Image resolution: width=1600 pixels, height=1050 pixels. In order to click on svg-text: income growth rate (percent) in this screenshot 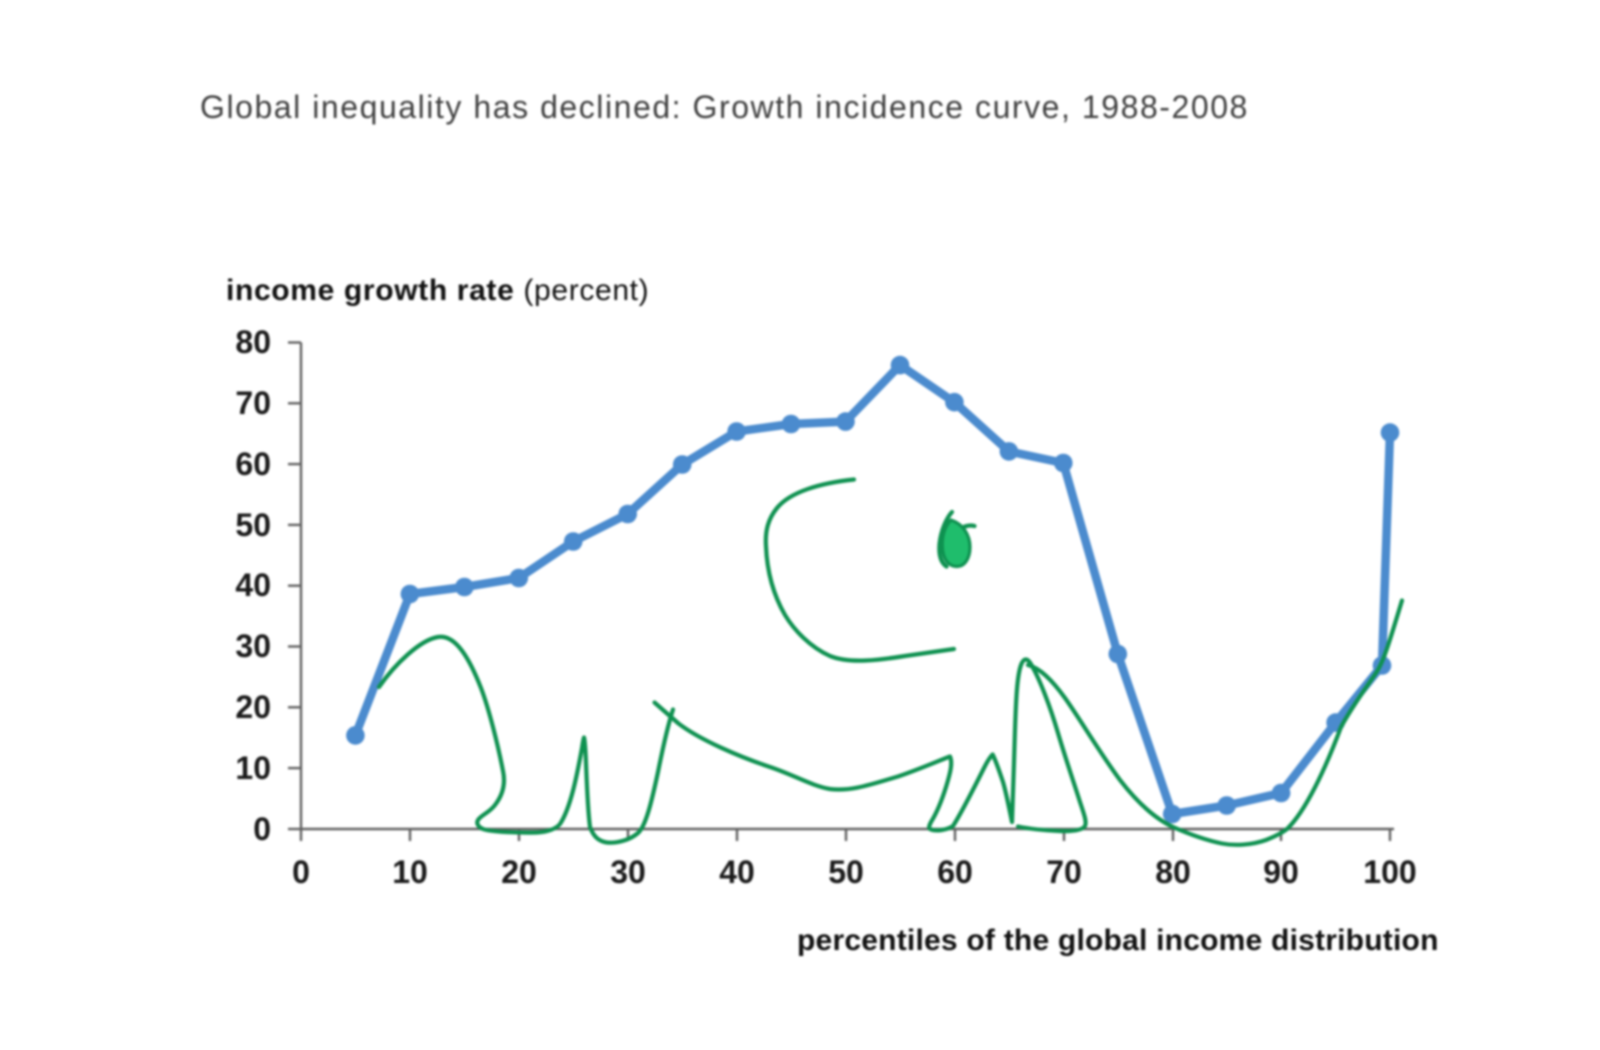, I will do `click(437, 290)`.